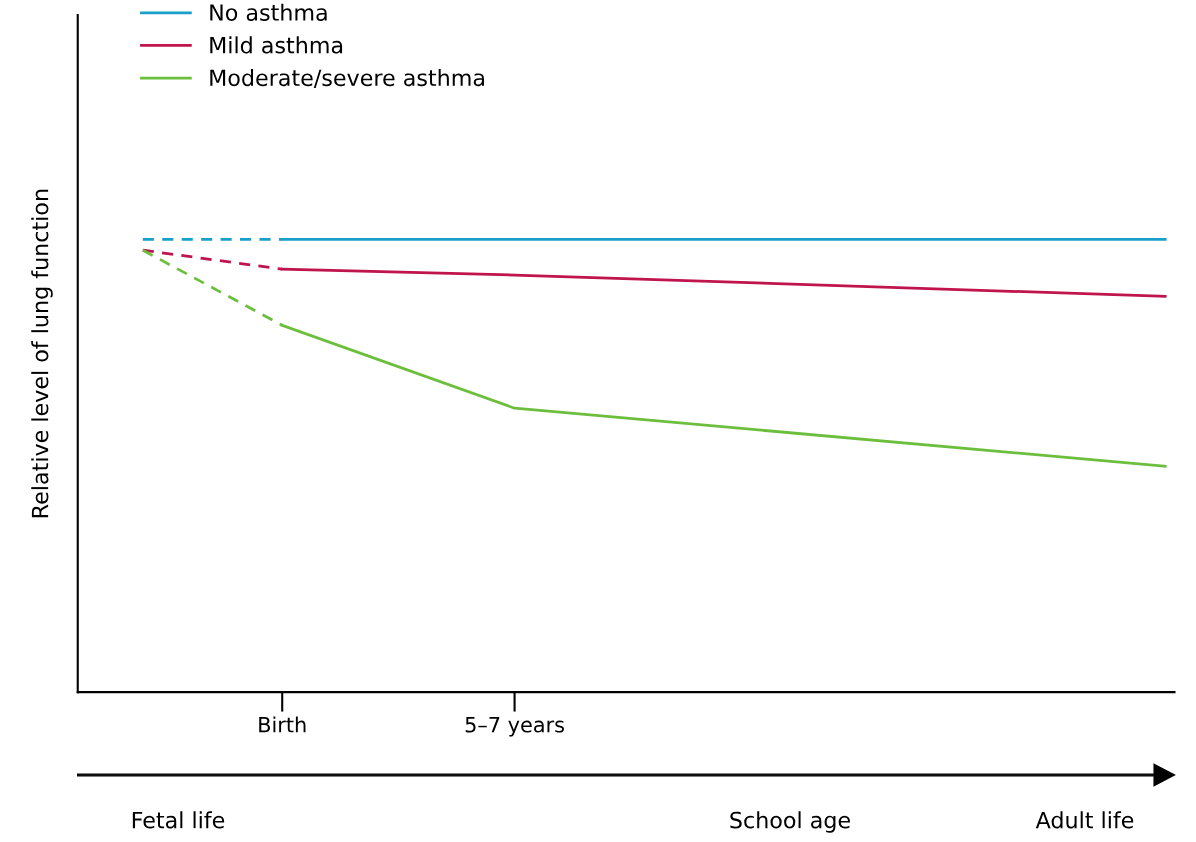 The image size is (1196, 842). I want to click on text: Adult life, so click(1084, 820).